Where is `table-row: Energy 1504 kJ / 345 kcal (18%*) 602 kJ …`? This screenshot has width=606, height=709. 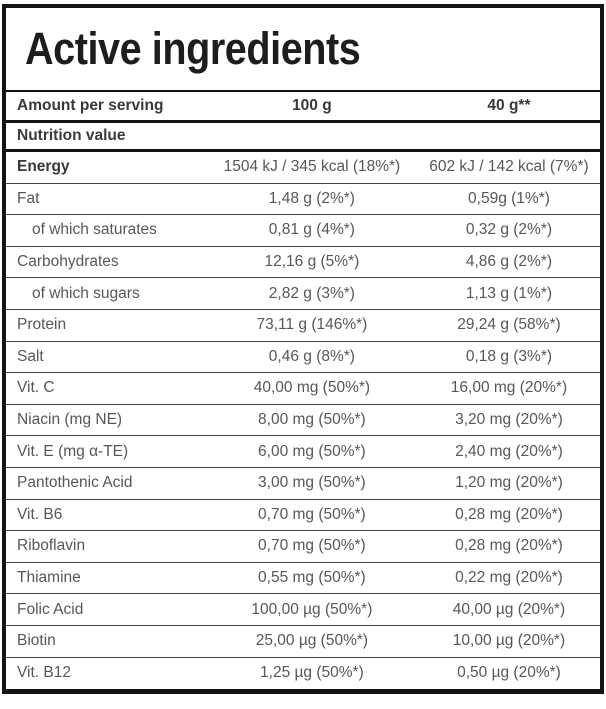
table-row: Energy 1504 kJ / 345 kcal (18%*) 602 kJ … is located at coordinates (303, 168).